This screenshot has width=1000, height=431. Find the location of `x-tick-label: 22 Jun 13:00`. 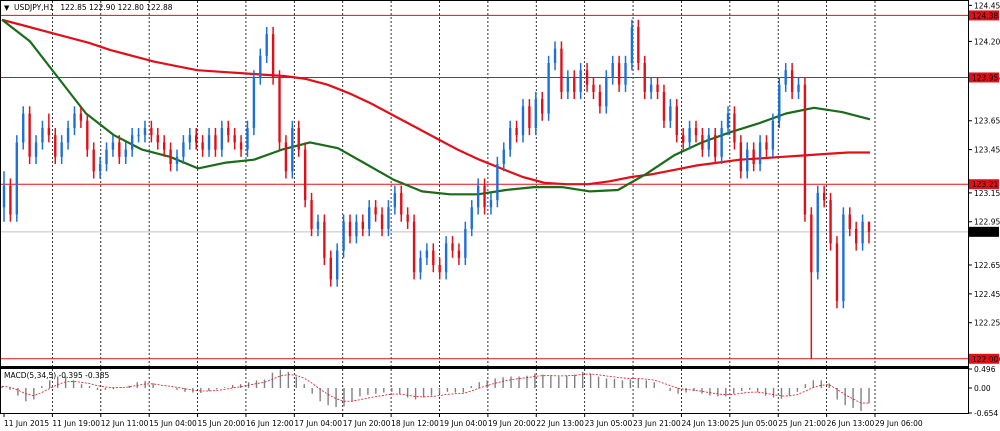

x-tick-label: 22 Jun 13:00 is located at coordinates (560, 423).